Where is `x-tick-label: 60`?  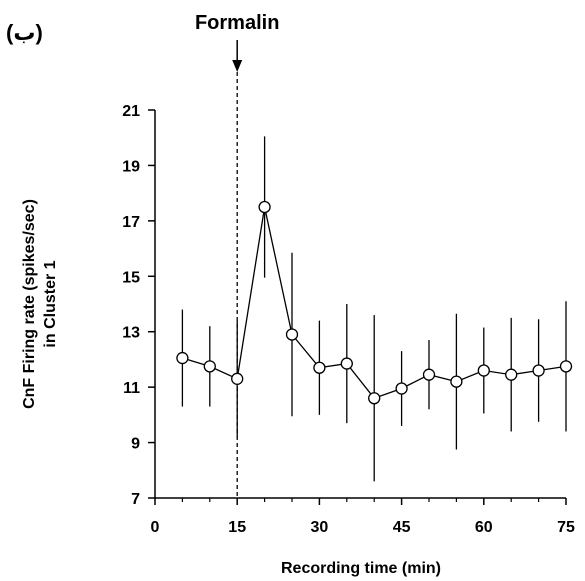 x-tick-label: 60 is located at coordinates (484, 527).